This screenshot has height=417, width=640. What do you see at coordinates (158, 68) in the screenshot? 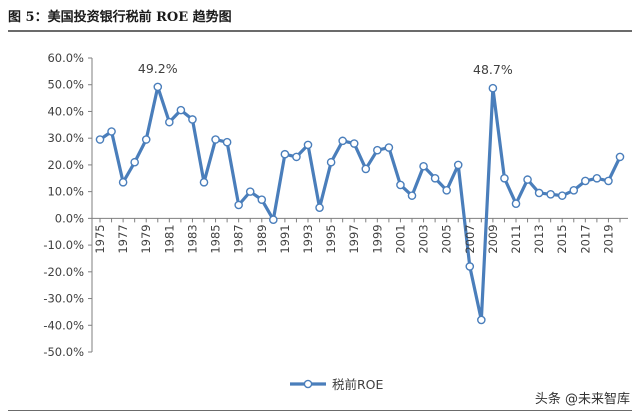
I see `data-label: 49.2%` at bounding box center [158, 68].